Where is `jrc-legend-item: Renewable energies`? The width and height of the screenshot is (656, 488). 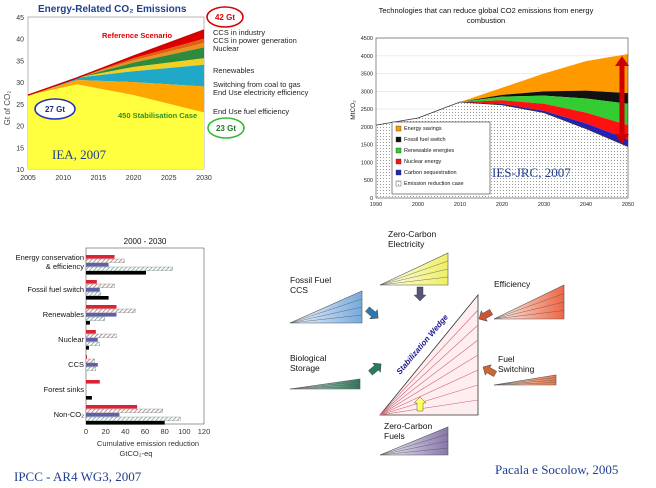
jrc-legend-item: Renewable energies is located at coordinates (429, 151).